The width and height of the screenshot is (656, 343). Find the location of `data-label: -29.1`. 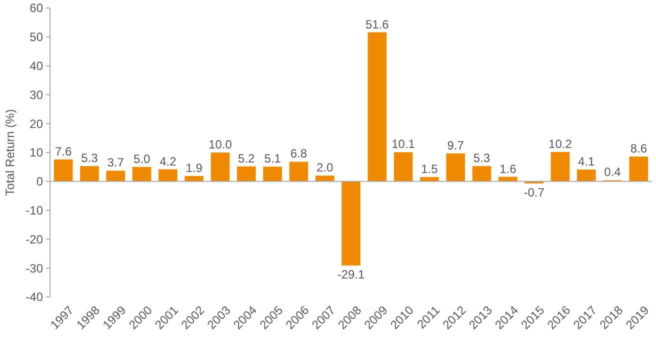

data-label: -29.1 is located at coordinates (351, 275).